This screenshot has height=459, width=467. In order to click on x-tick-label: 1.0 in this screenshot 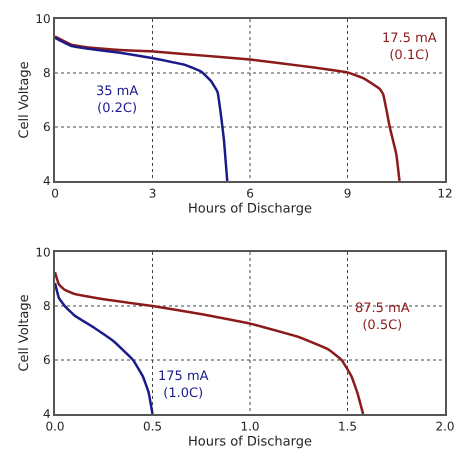, I will do `click(250, 426)`.